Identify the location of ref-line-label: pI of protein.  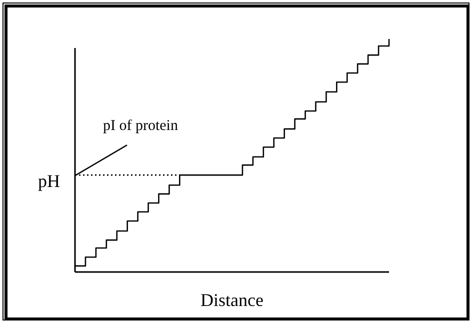
(140, 126).